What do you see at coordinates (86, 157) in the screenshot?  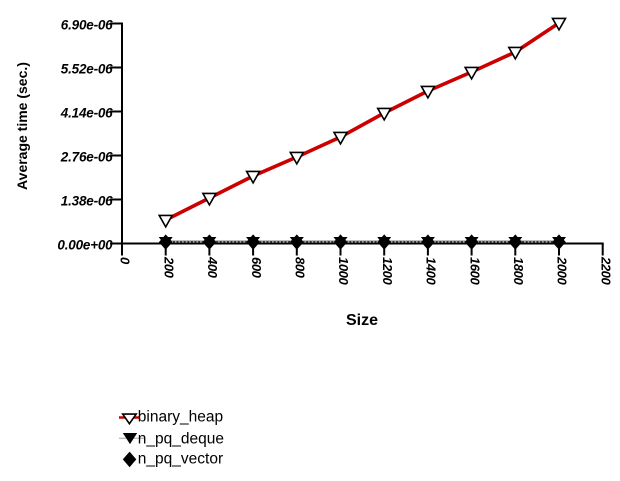 I see `svg-text: 2.76e-06` at bounding box center [86, 157].